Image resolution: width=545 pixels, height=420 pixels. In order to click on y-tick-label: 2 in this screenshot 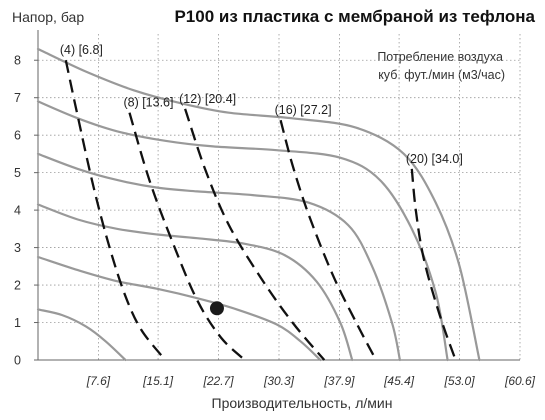, I will do `click(17, 286)`.